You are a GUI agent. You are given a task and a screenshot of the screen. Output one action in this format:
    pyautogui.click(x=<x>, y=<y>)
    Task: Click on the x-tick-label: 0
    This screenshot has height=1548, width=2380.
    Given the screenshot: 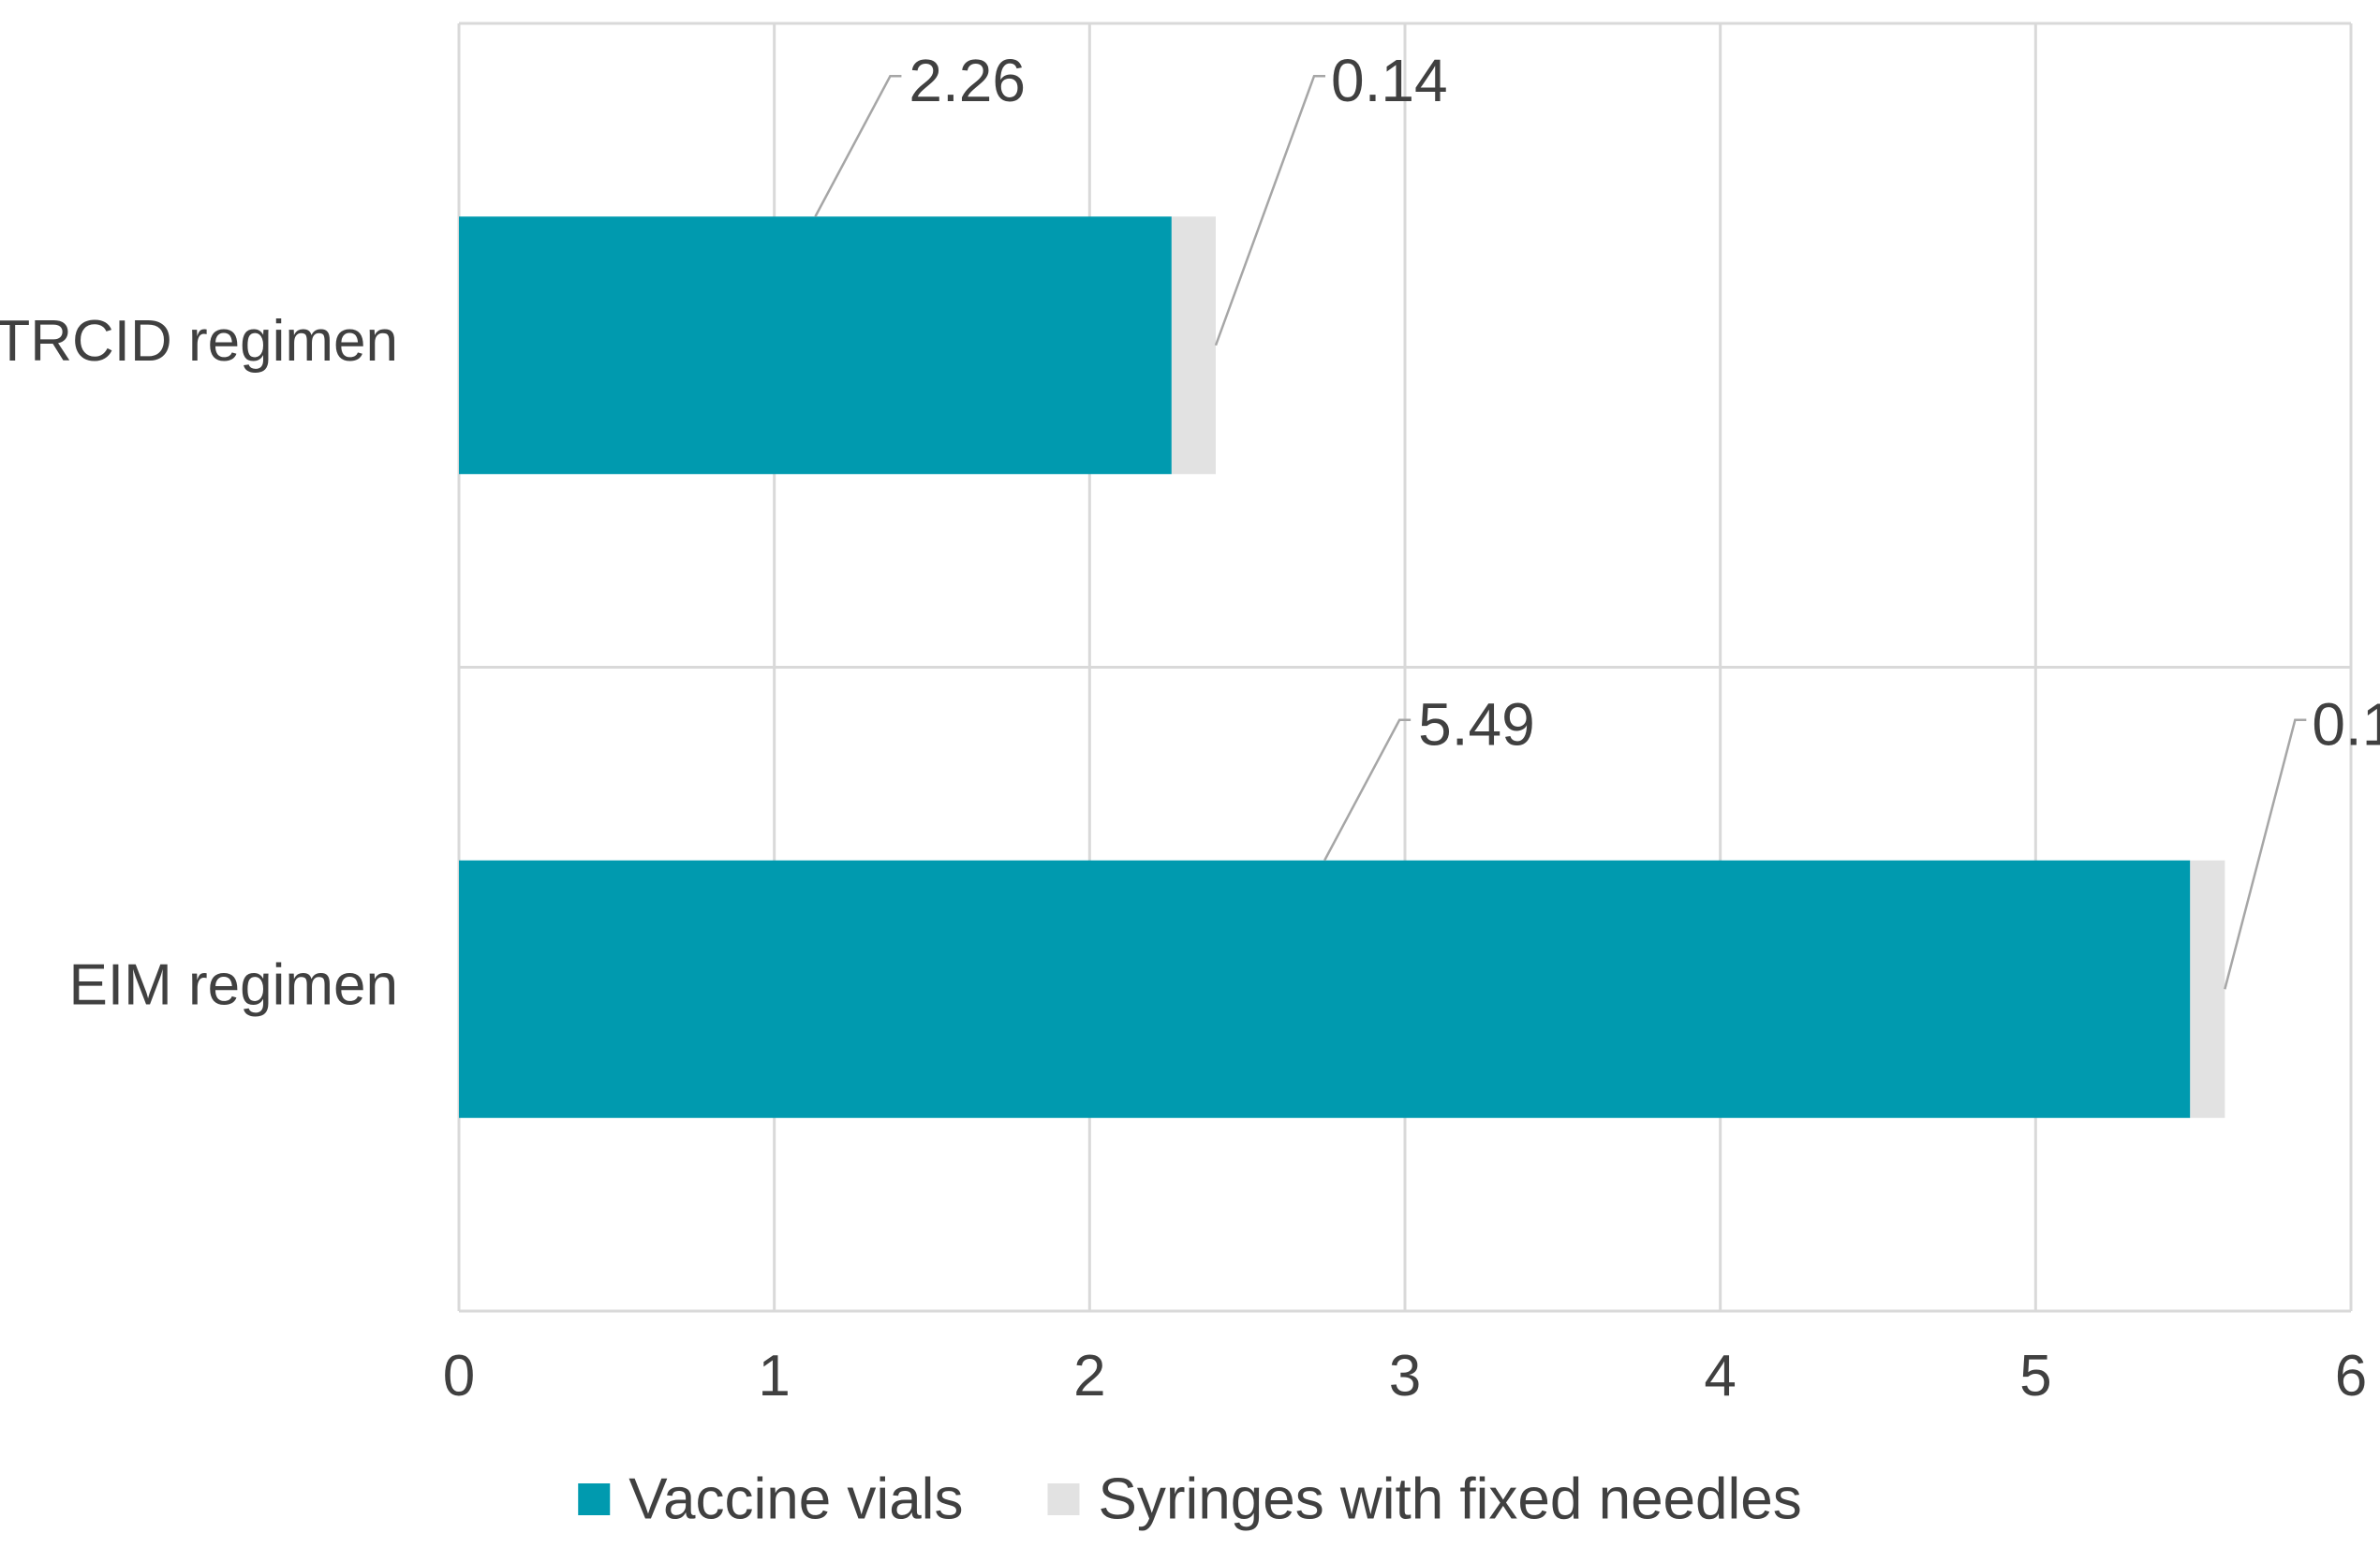 What is the action you would take?
    pyautogui.click(x=459, y=1376)
    